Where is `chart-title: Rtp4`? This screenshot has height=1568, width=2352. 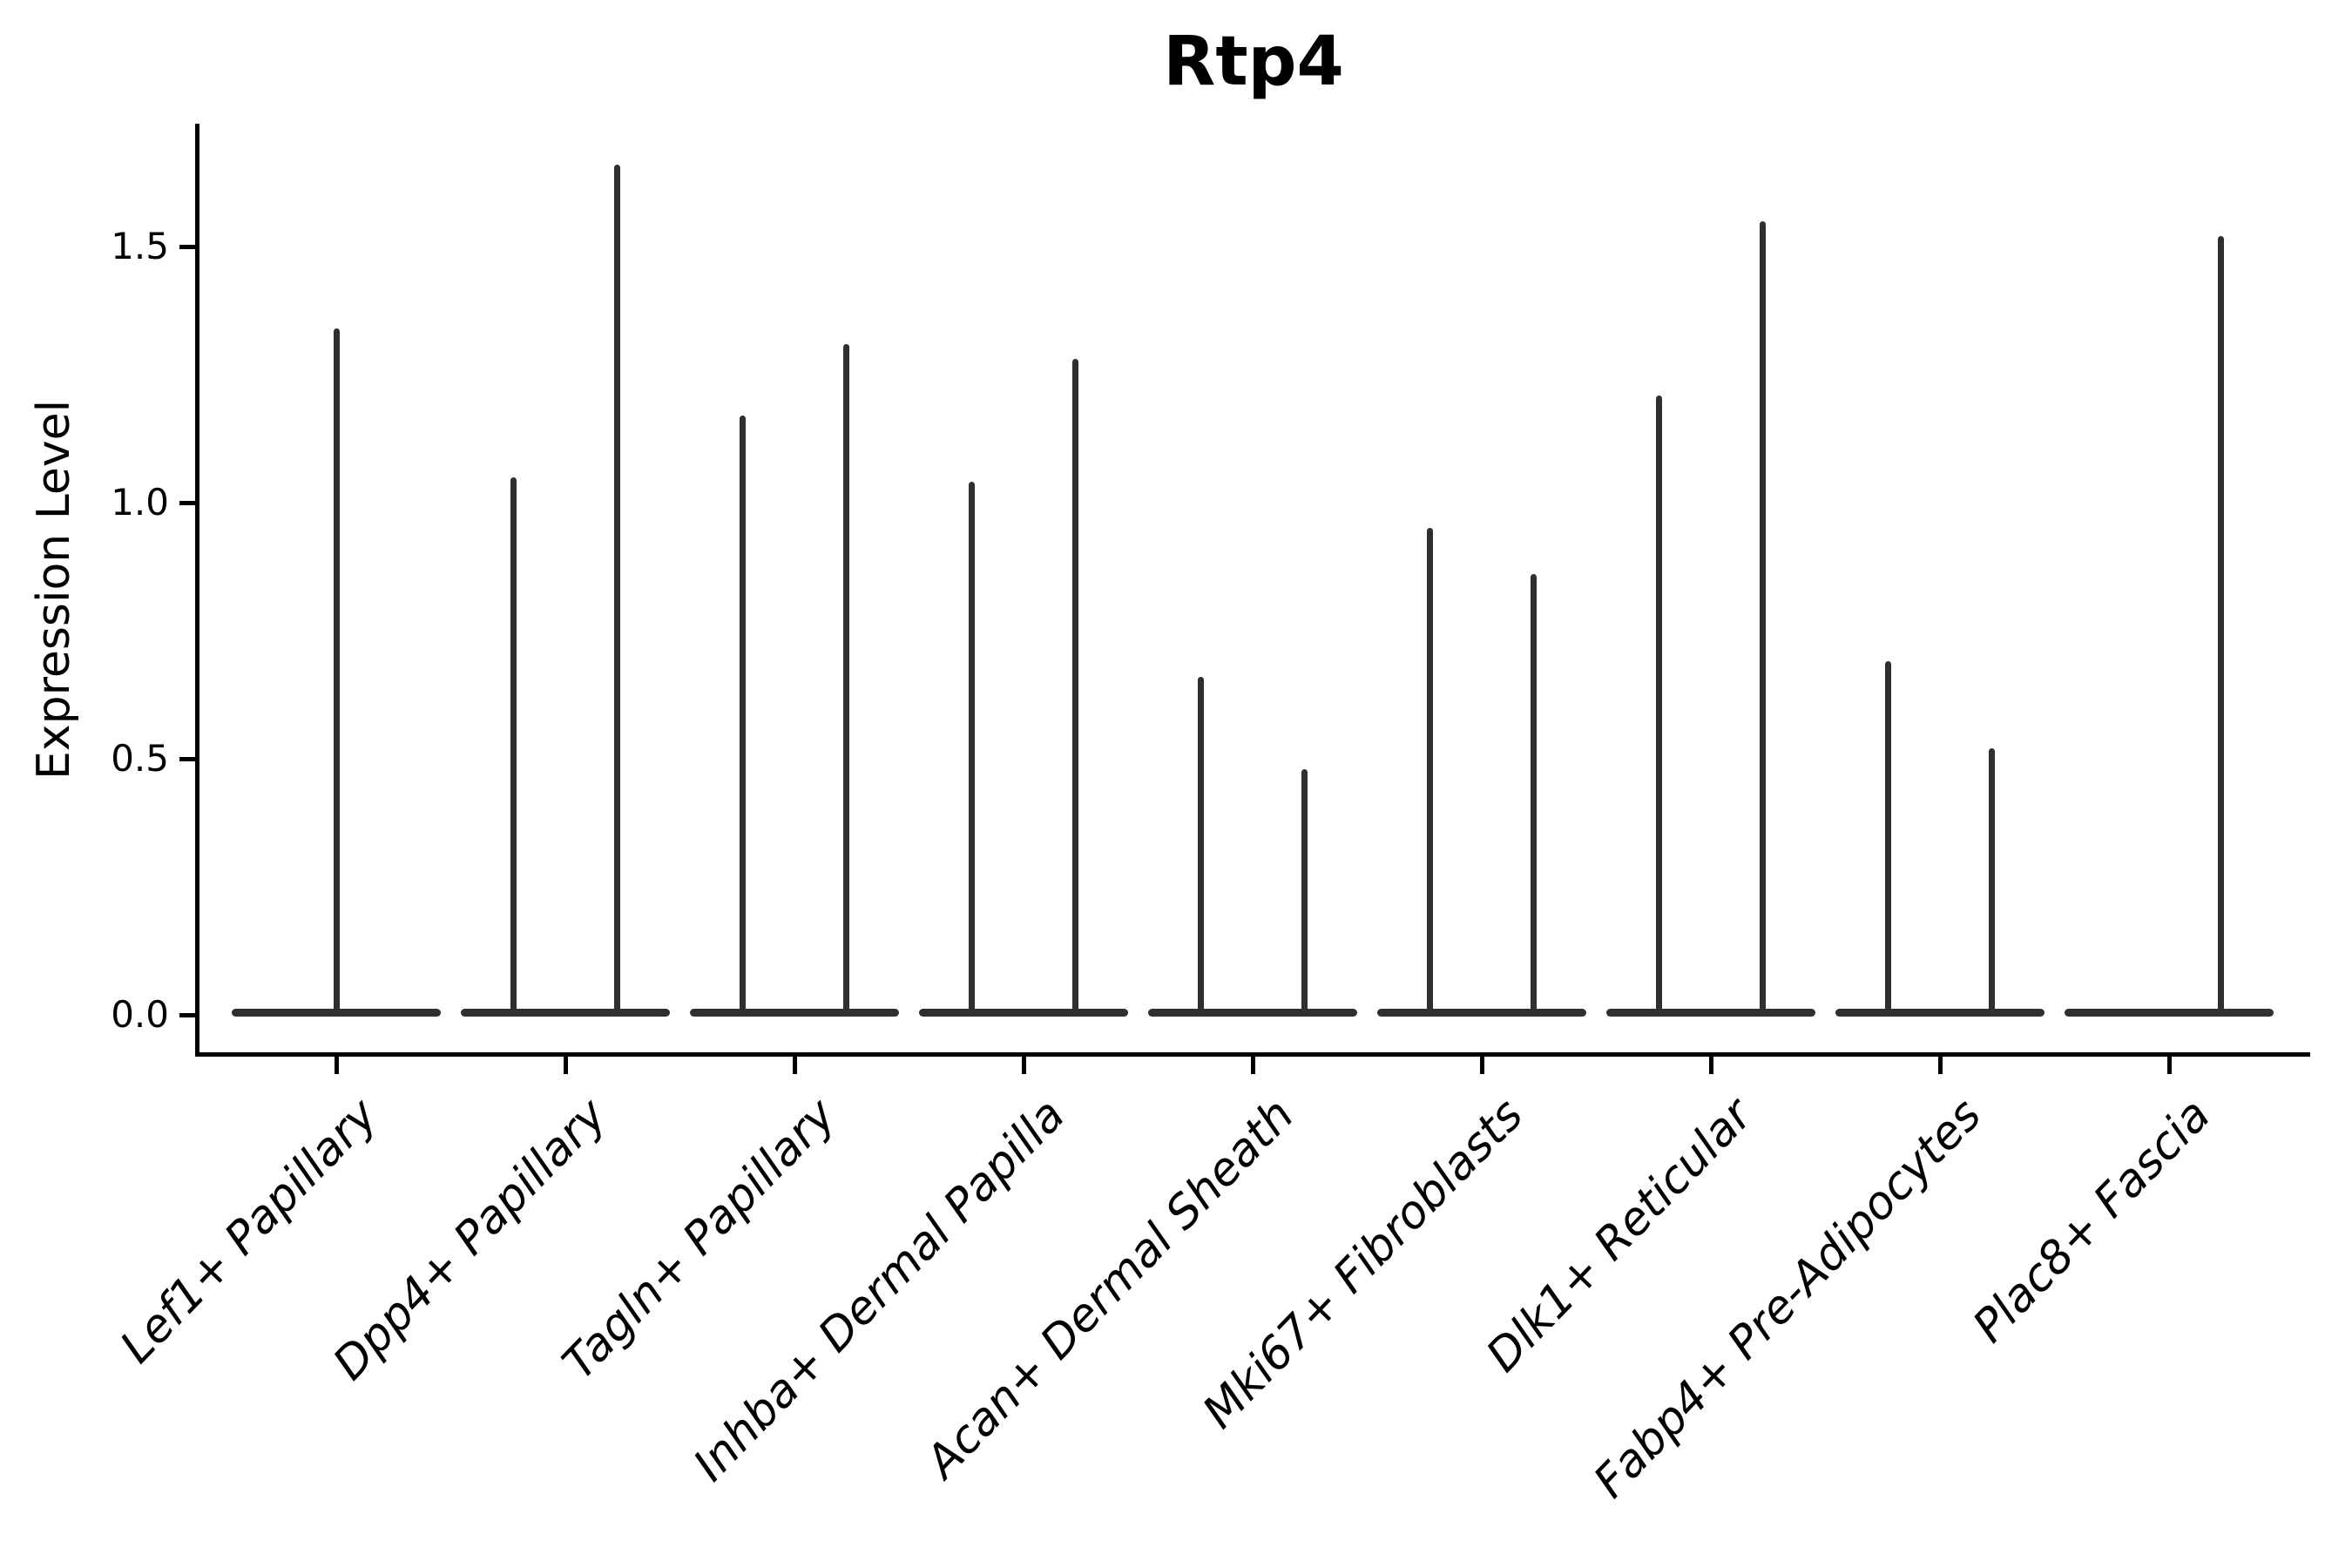
chart-title: Rtp4 is located at coordinates (1253, 62).